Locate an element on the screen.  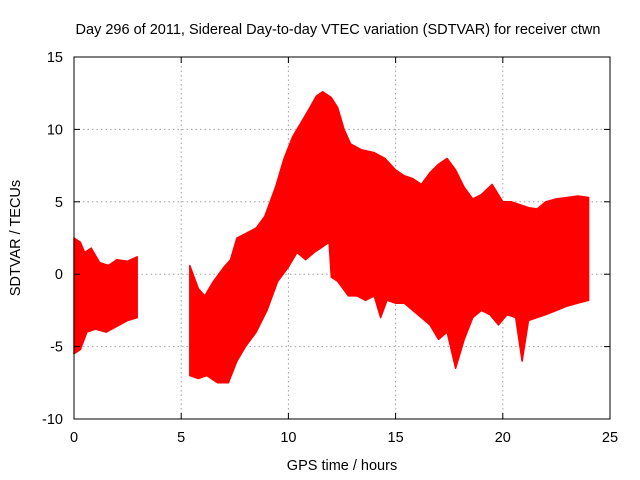
x-tick-label: 0 is located at coordinates (74, 438).